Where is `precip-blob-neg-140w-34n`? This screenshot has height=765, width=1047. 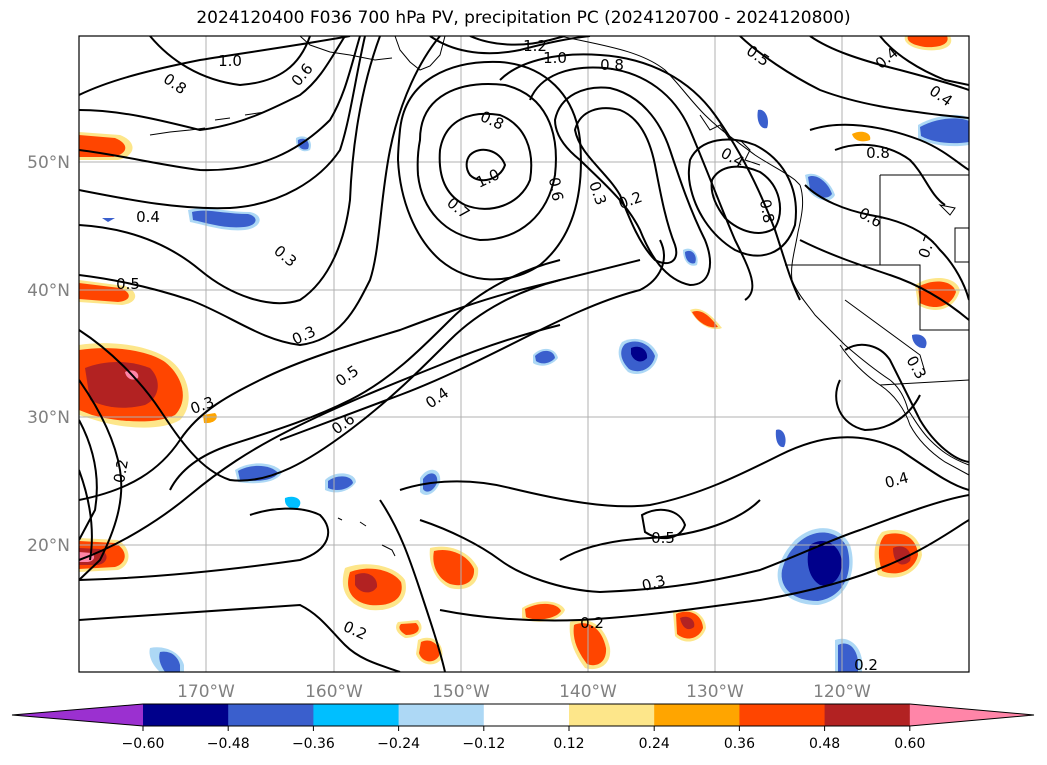 precip-blob-neg-140w-34n is located at coordinates (545, 357).